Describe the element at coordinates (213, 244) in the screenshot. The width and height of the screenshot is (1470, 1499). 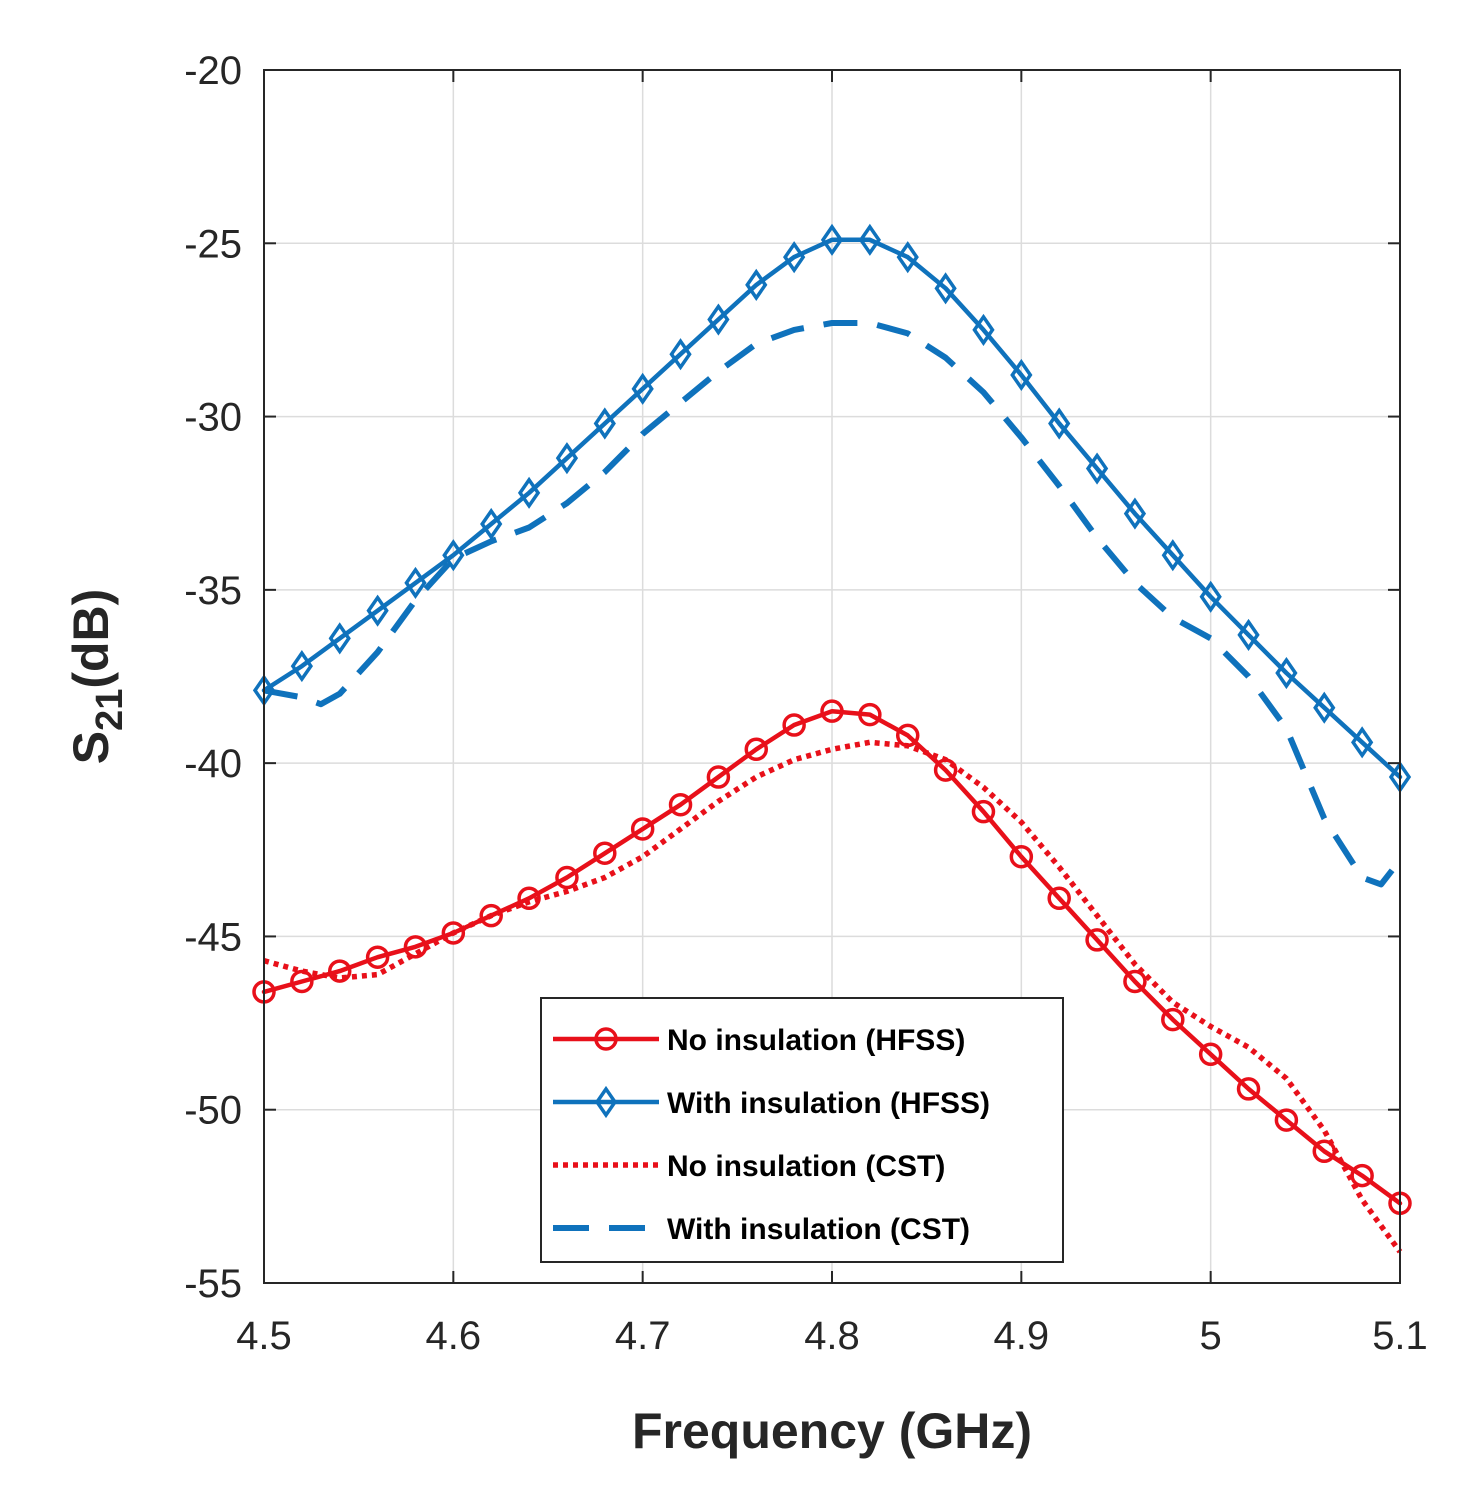
I see `y-tick-label: -25` at that location.